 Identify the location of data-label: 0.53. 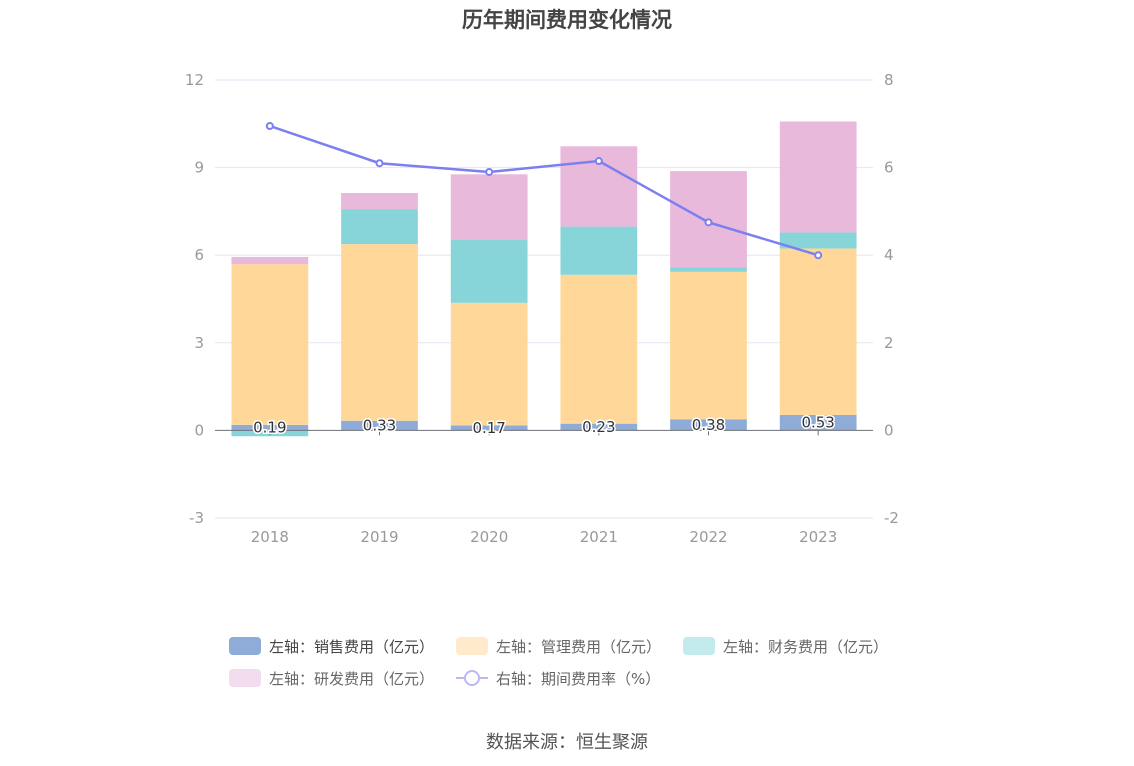
(817, 423).